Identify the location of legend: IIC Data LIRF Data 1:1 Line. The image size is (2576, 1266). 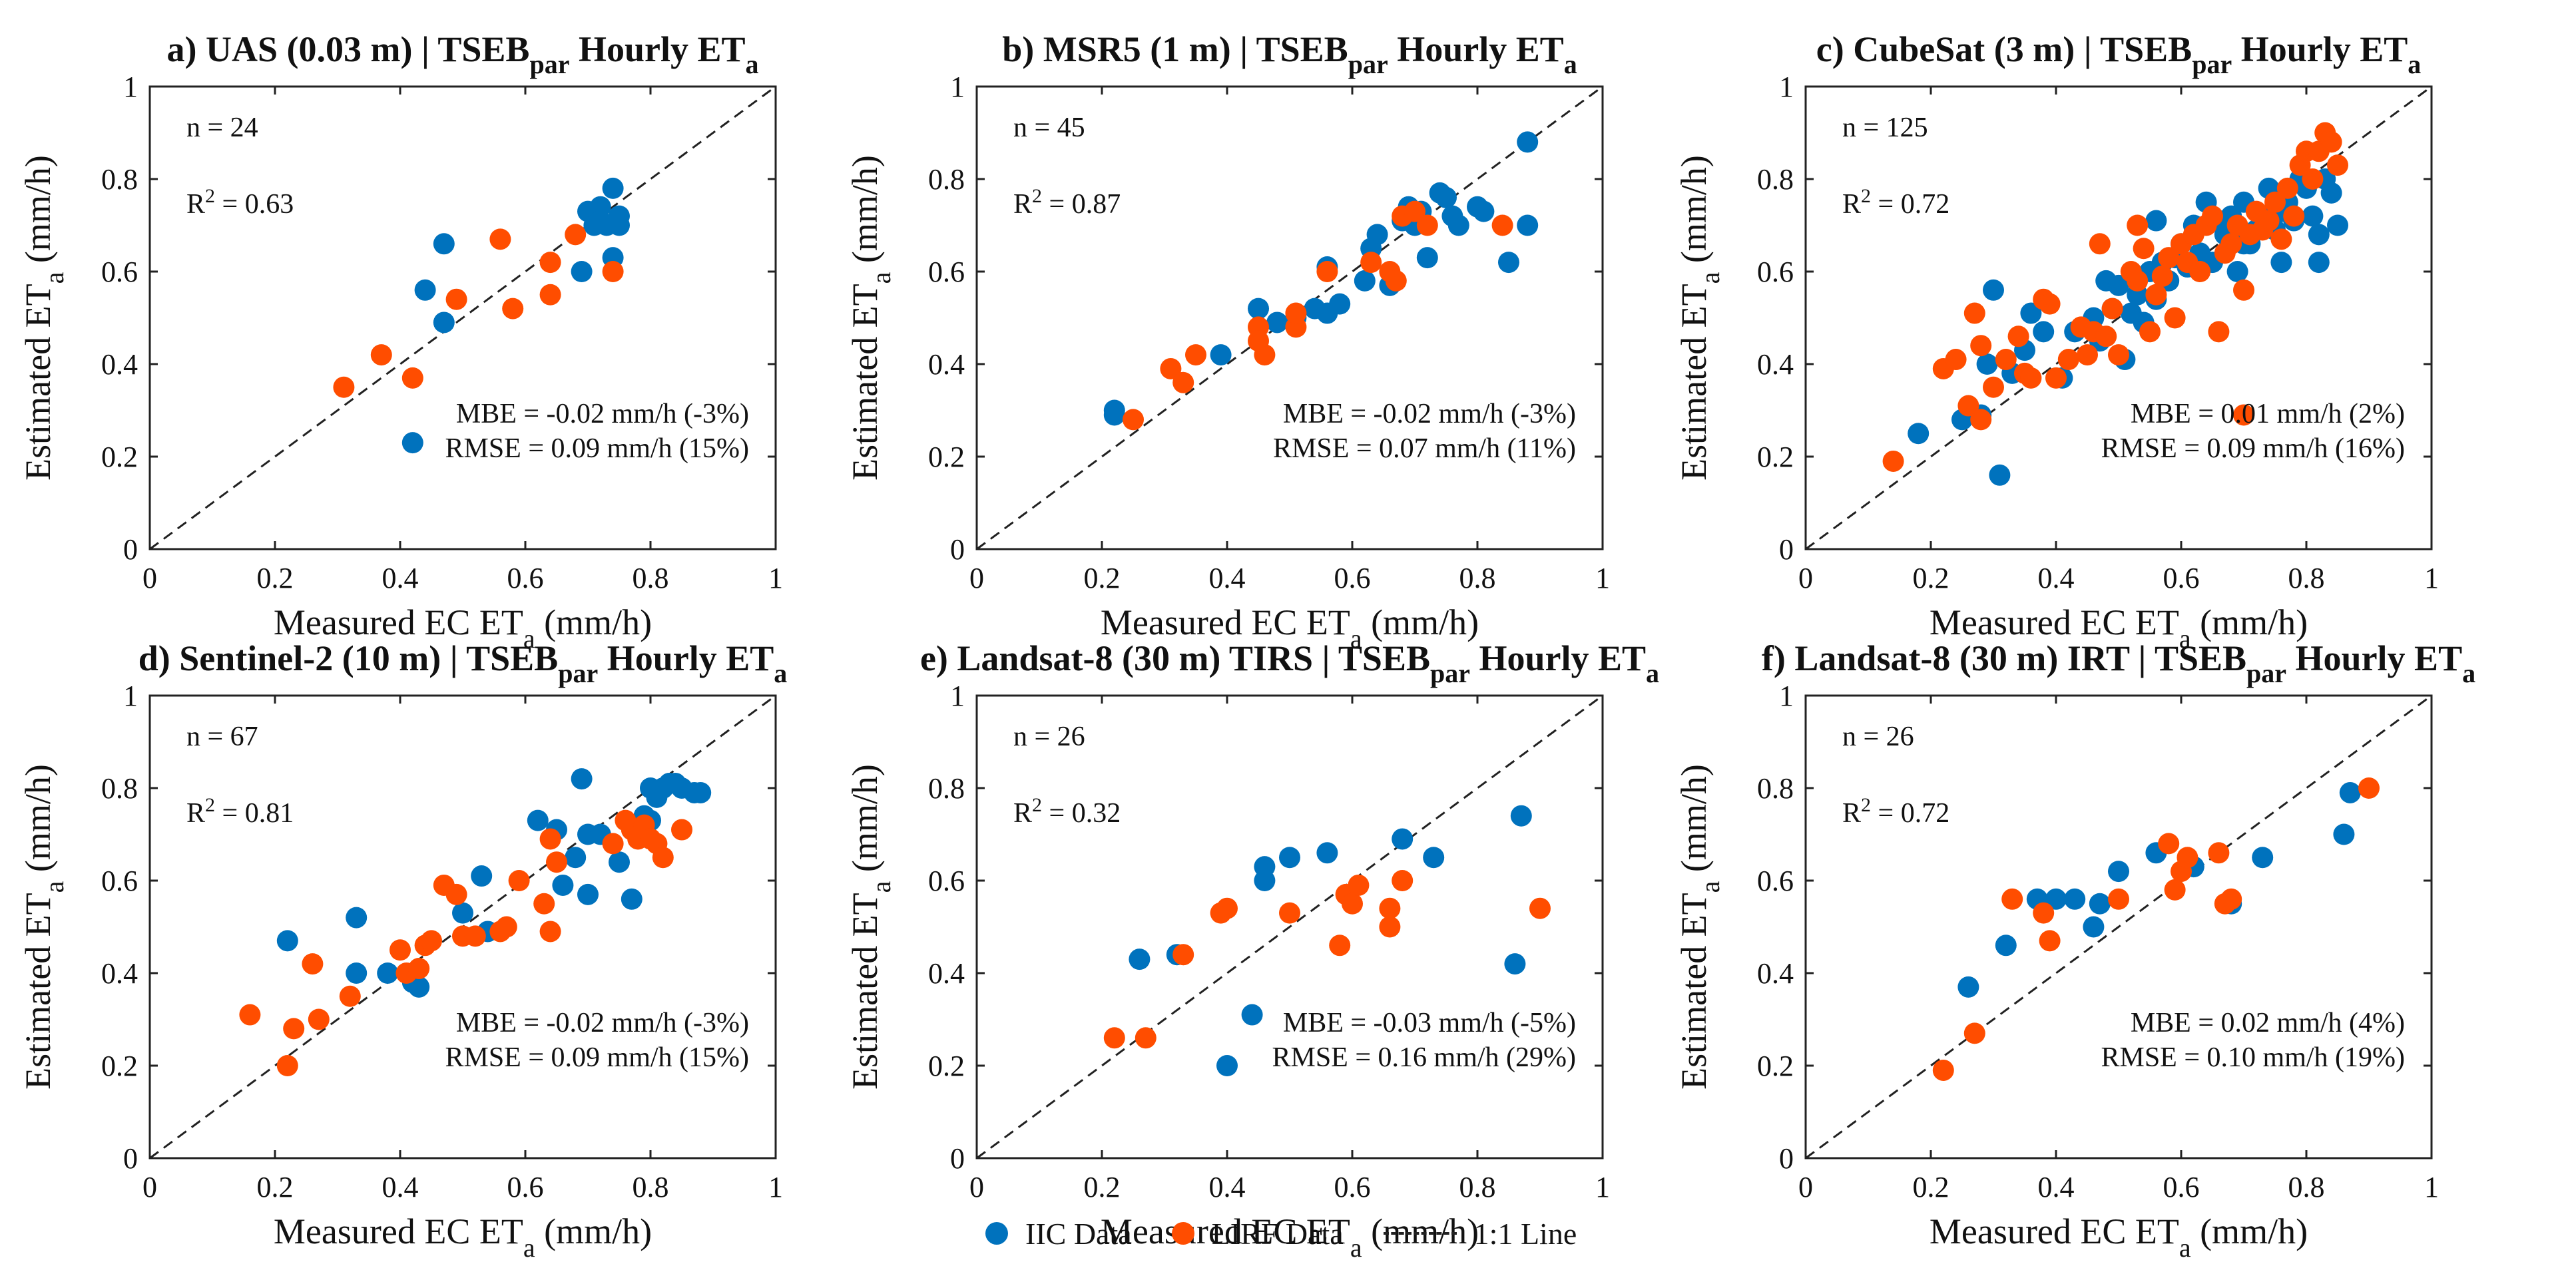
(1281, 1233).